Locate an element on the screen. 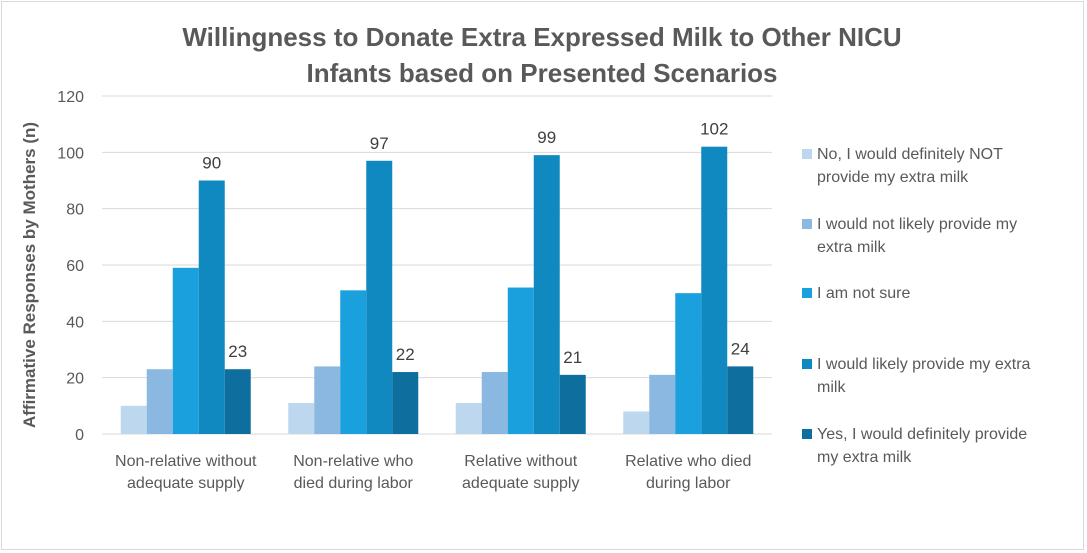 The height and width of the screenshot is (553, 1087). data-label: 102 is located at coordinates (714, 129).